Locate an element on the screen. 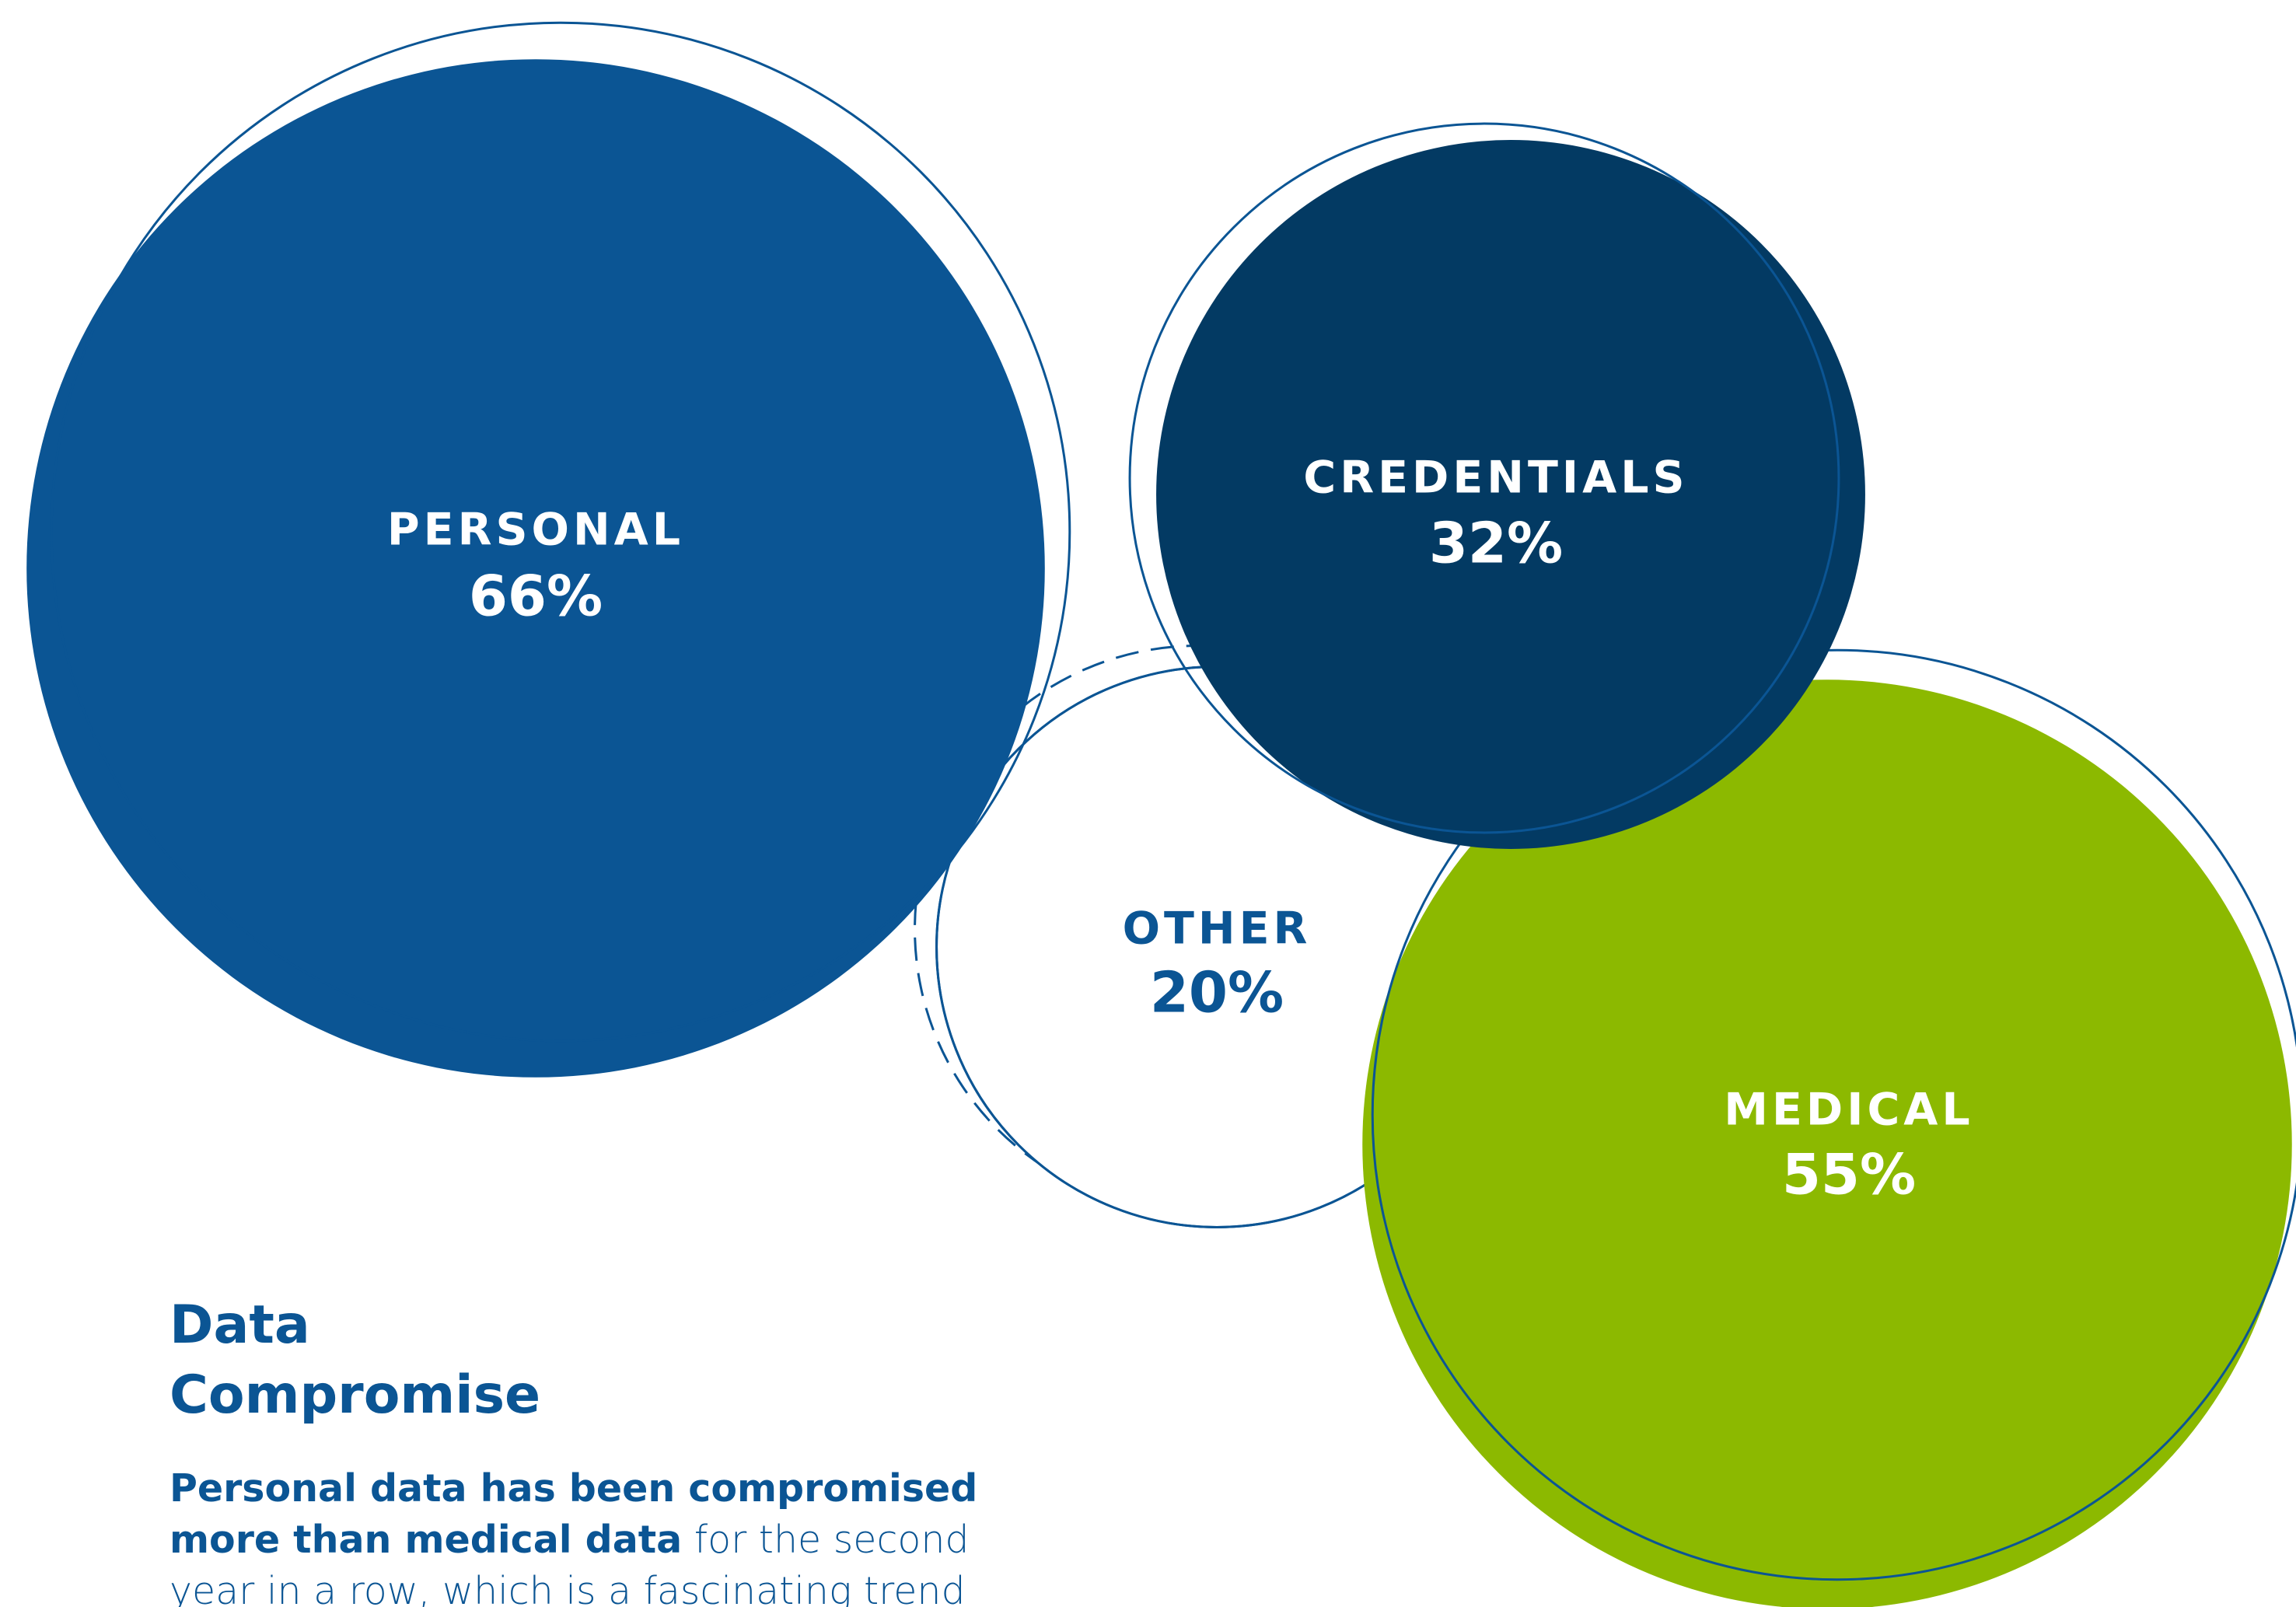 Image resolution: width=2296 pixels, height=1607 pixels. bubble-label: MEDICAL is located at coordinates (1848, 1110).